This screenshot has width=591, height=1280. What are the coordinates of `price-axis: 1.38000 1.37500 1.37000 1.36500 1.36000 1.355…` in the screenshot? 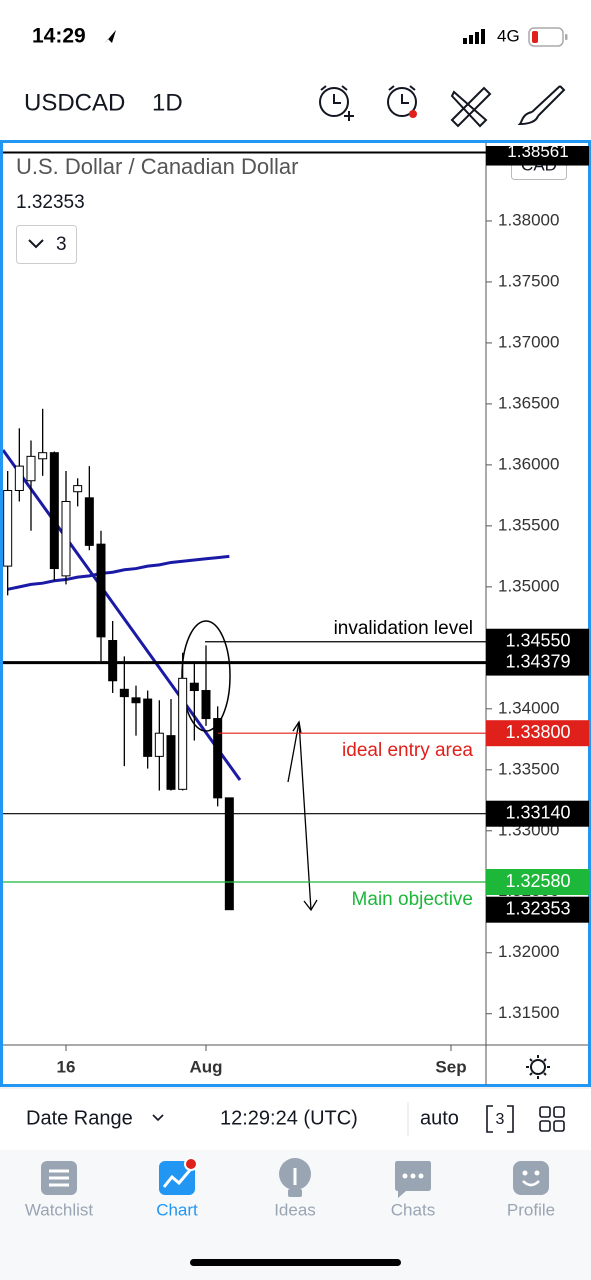 It's located at (537, 616).